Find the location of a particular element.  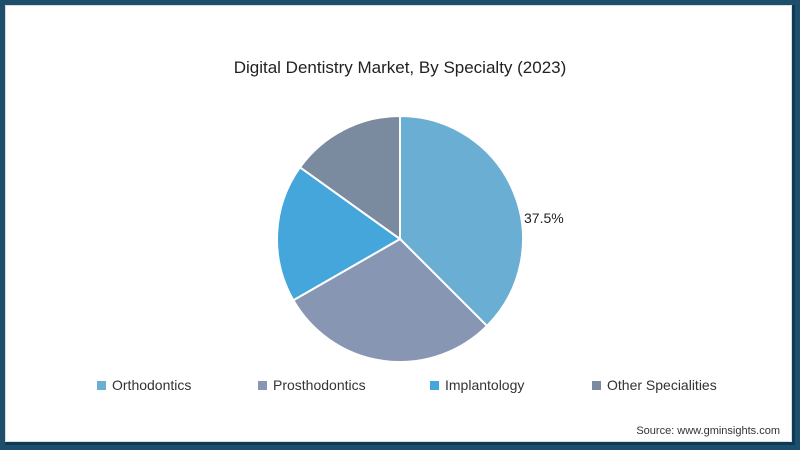

pie-slice-prosthodontics is located at coordinates (390, 300).